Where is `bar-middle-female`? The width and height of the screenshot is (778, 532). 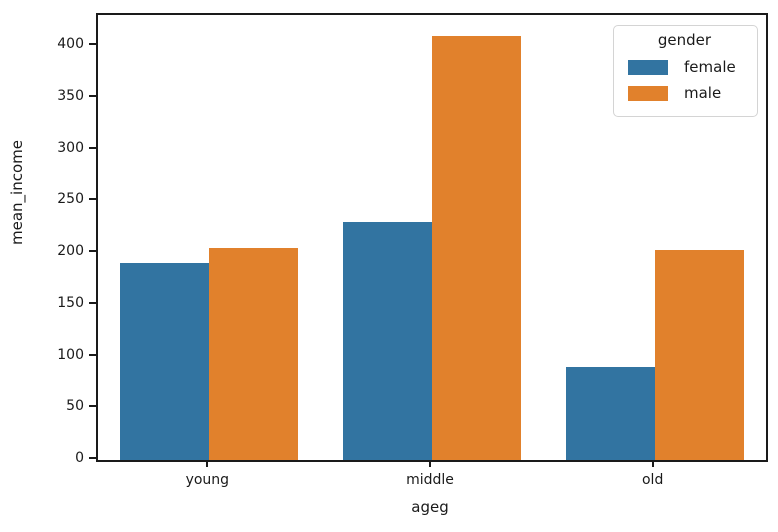
bar-middle-female is located at coordinates (387, 340).